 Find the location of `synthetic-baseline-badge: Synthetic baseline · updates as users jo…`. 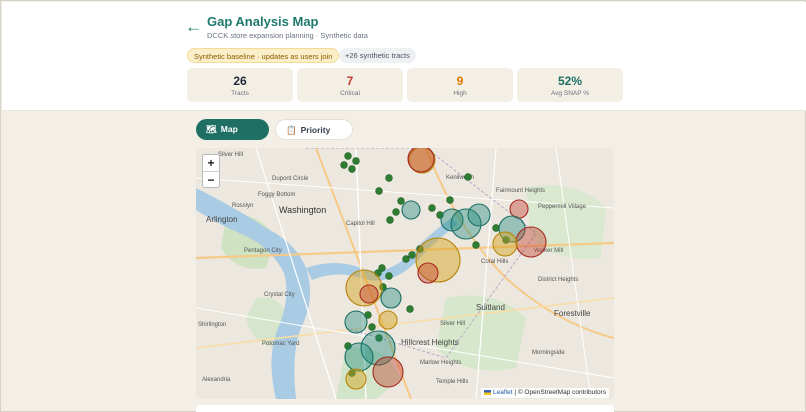

synthetic-baseline-badge: Synthetic baseline · updates as users jo… is located at coordinates (263, 55).